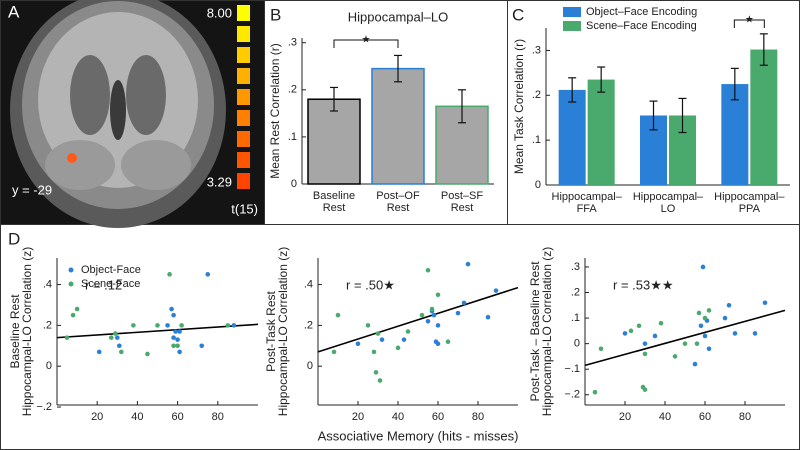 The width and height of the screenshot is (800, 450). What do you see at coordinates (358, 417) in the screenshot?
I see `x-tick-label: 20` at bounding box center [358, 417].